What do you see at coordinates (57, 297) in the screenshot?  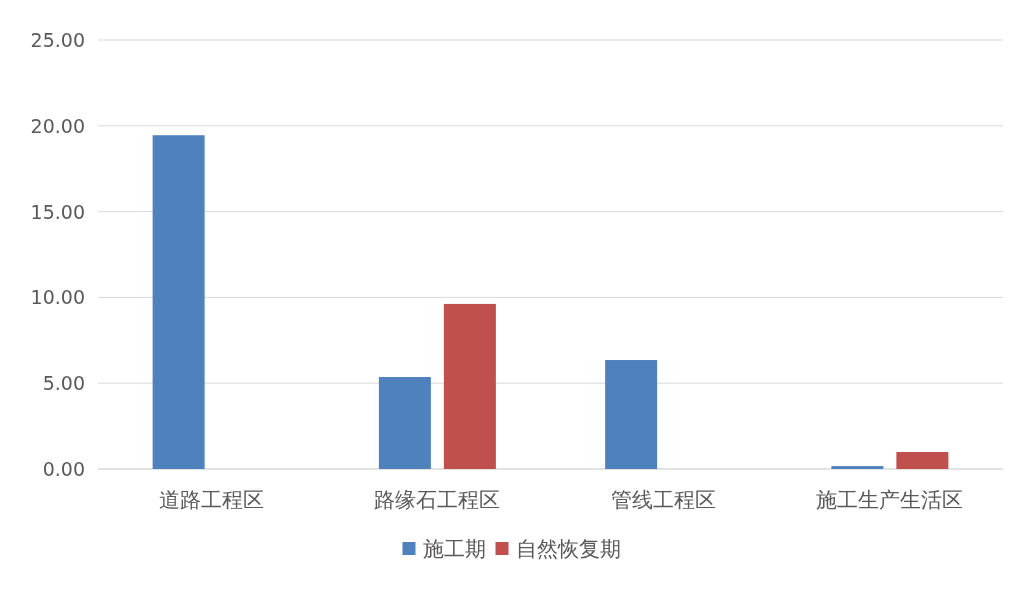 I see `y-tick-label: 10.00` at bounding box center [57, 297].